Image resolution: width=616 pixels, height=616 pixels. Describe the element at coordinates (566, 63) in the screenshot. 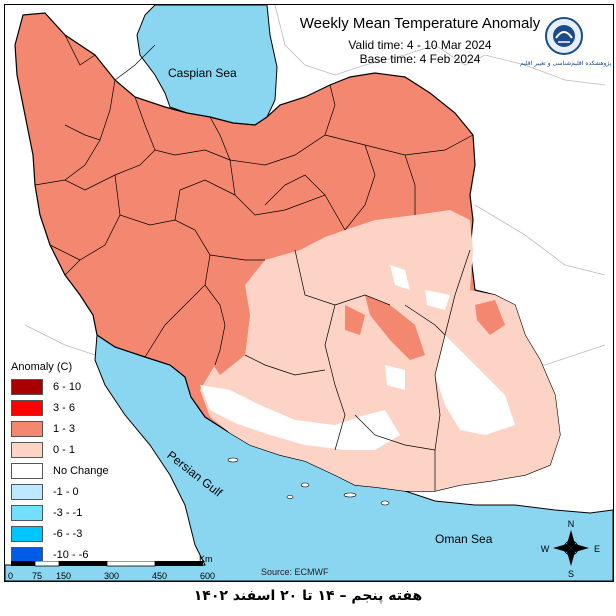

I see `logo-org-text: پژوهشکده اقلیم‌شناسی و تغییر اقلیم` at that location.